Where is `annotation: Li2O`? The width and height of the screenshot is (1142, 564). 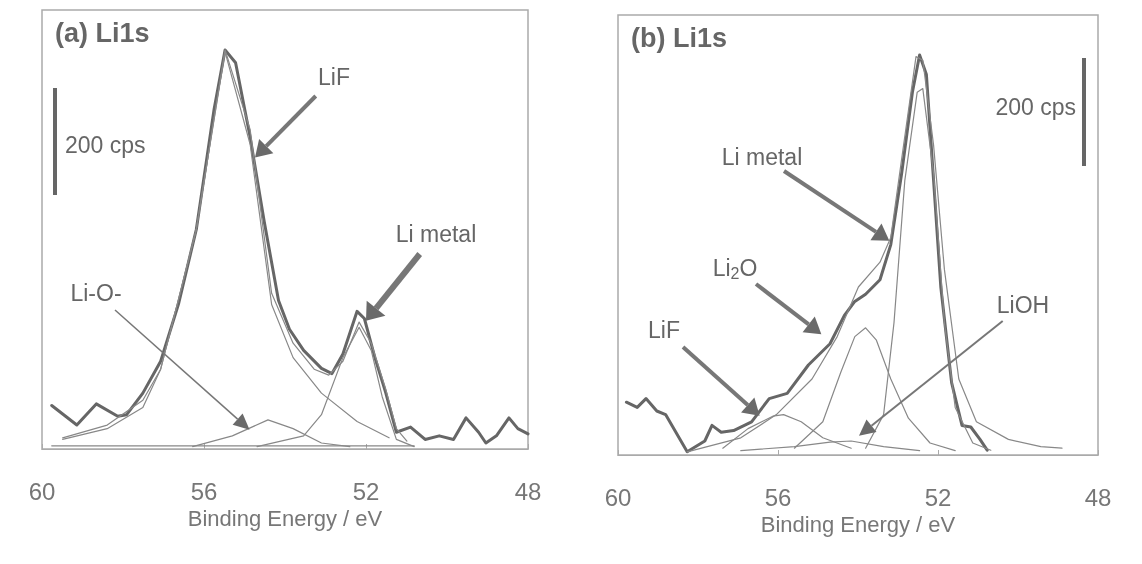 annotation: Li2O is located at coordinates (735, 268).